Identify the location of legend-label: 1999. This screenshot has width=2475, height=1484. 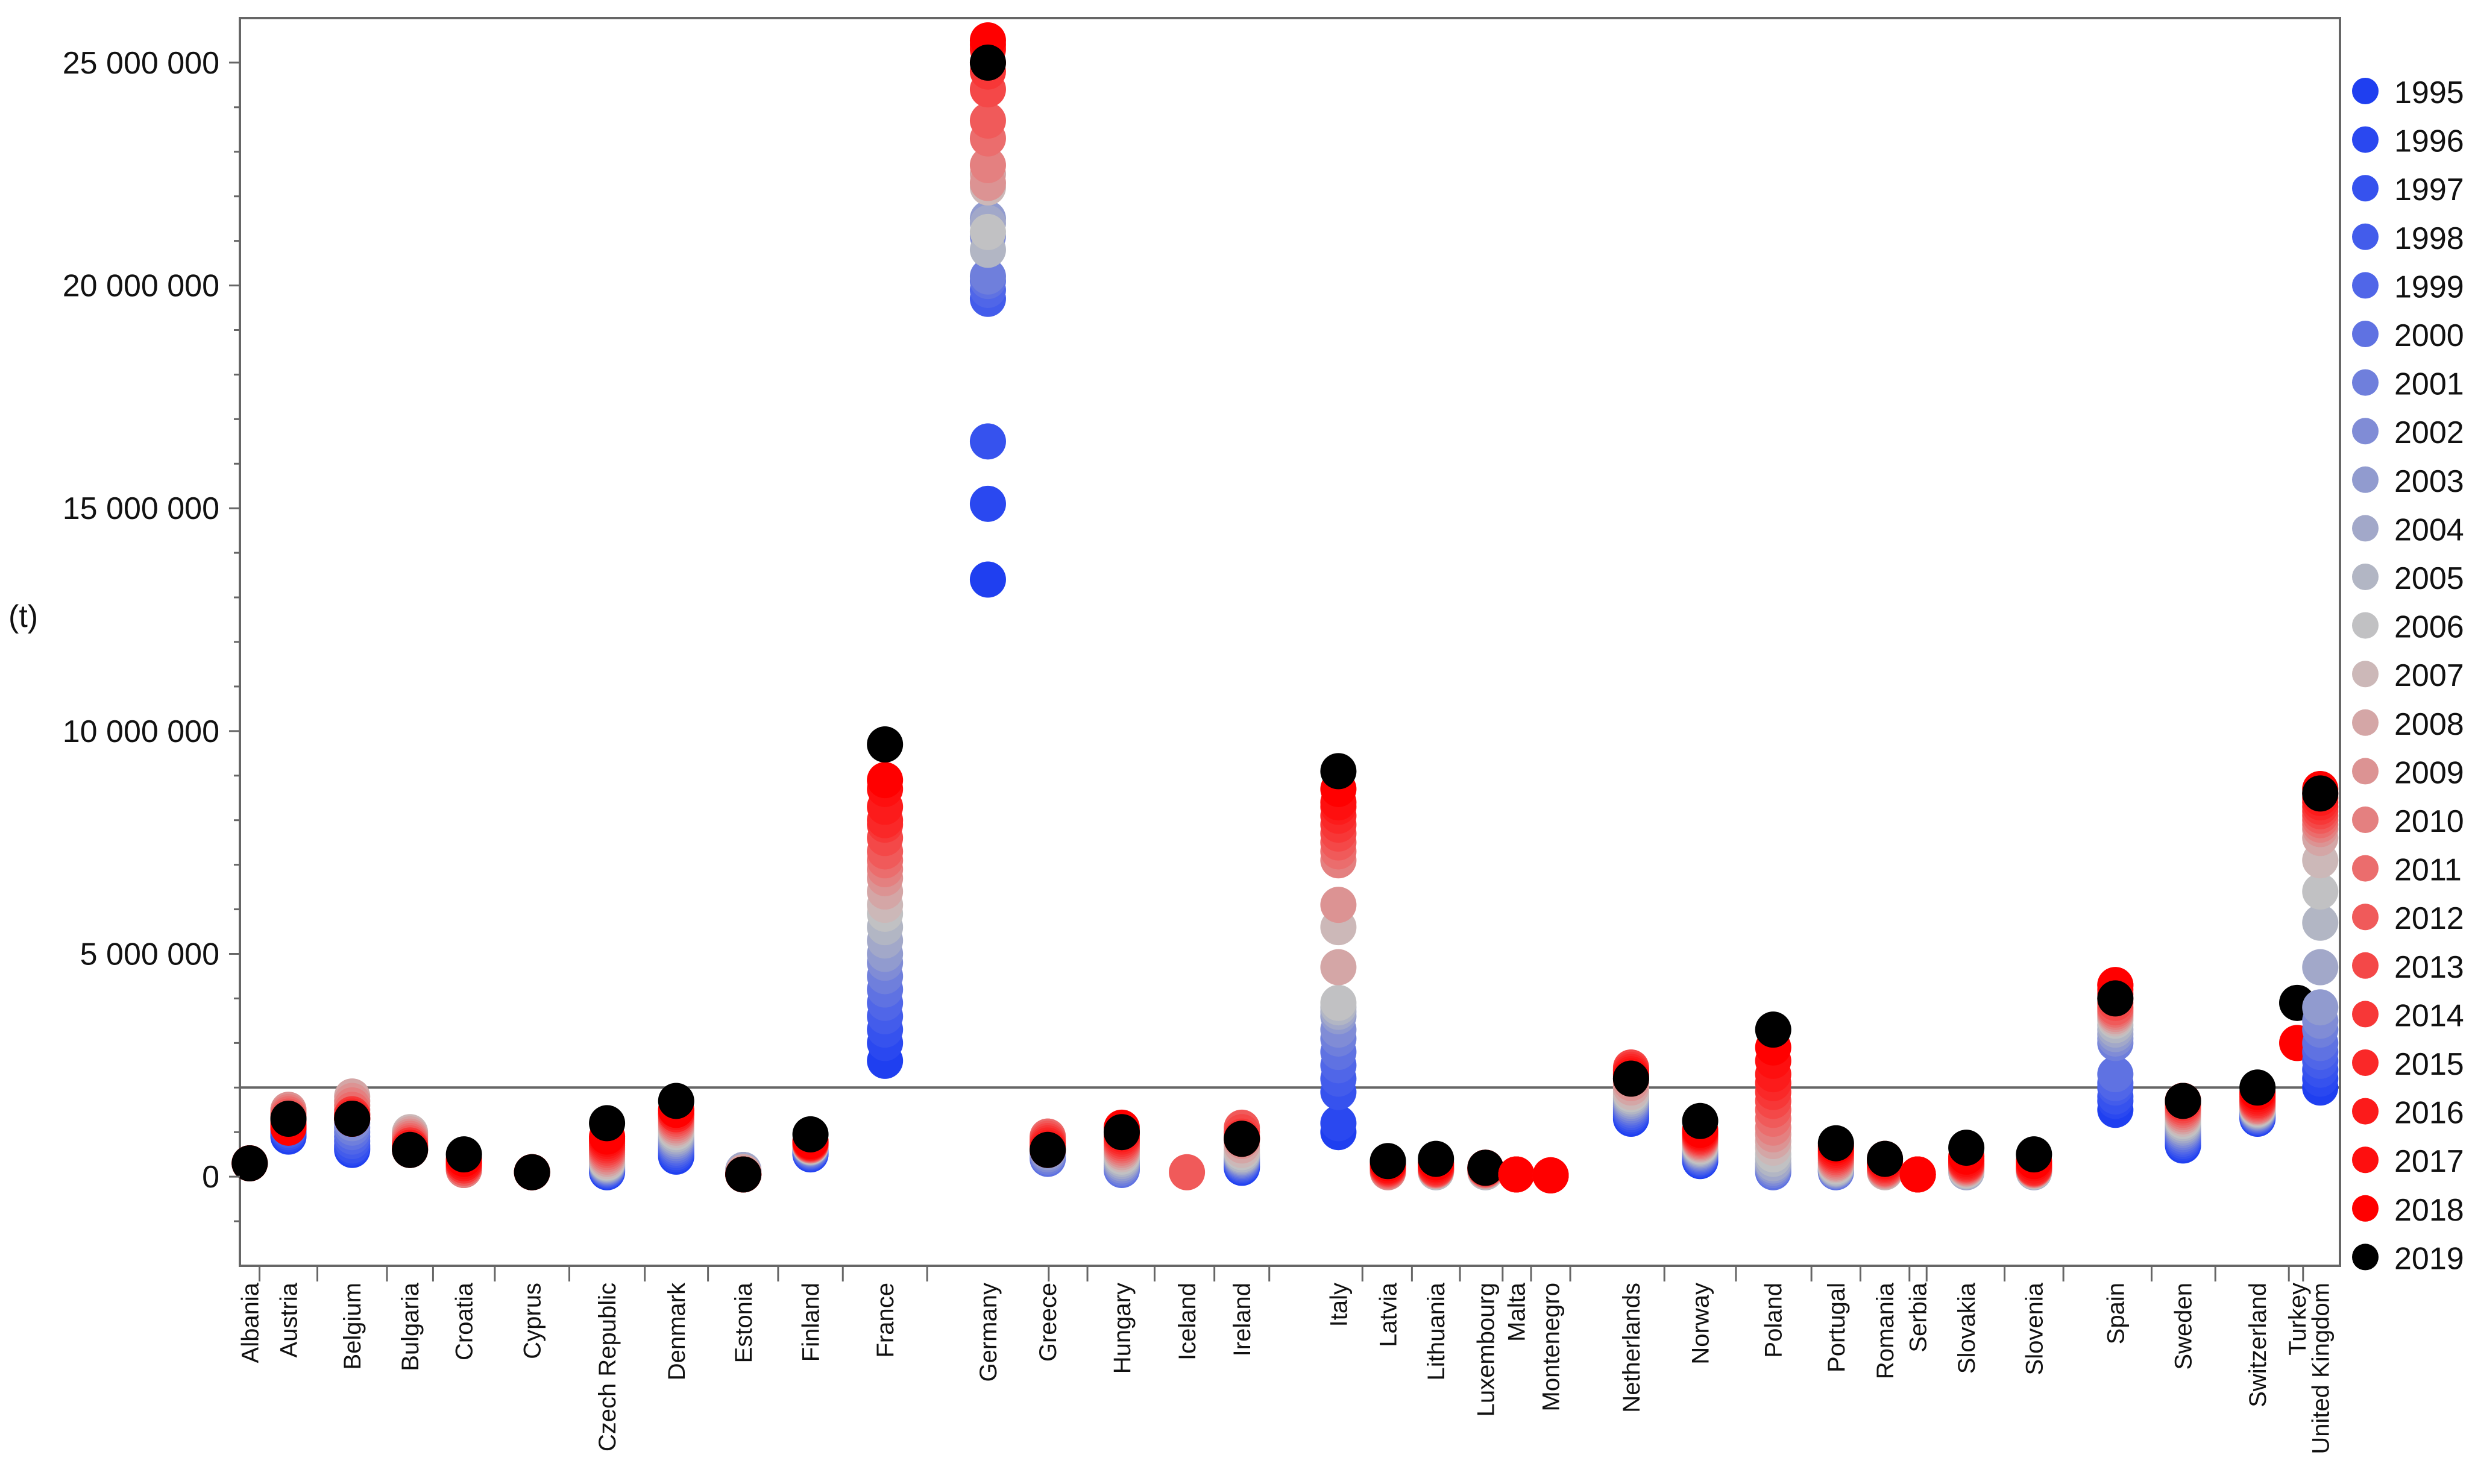
(2429, 286).